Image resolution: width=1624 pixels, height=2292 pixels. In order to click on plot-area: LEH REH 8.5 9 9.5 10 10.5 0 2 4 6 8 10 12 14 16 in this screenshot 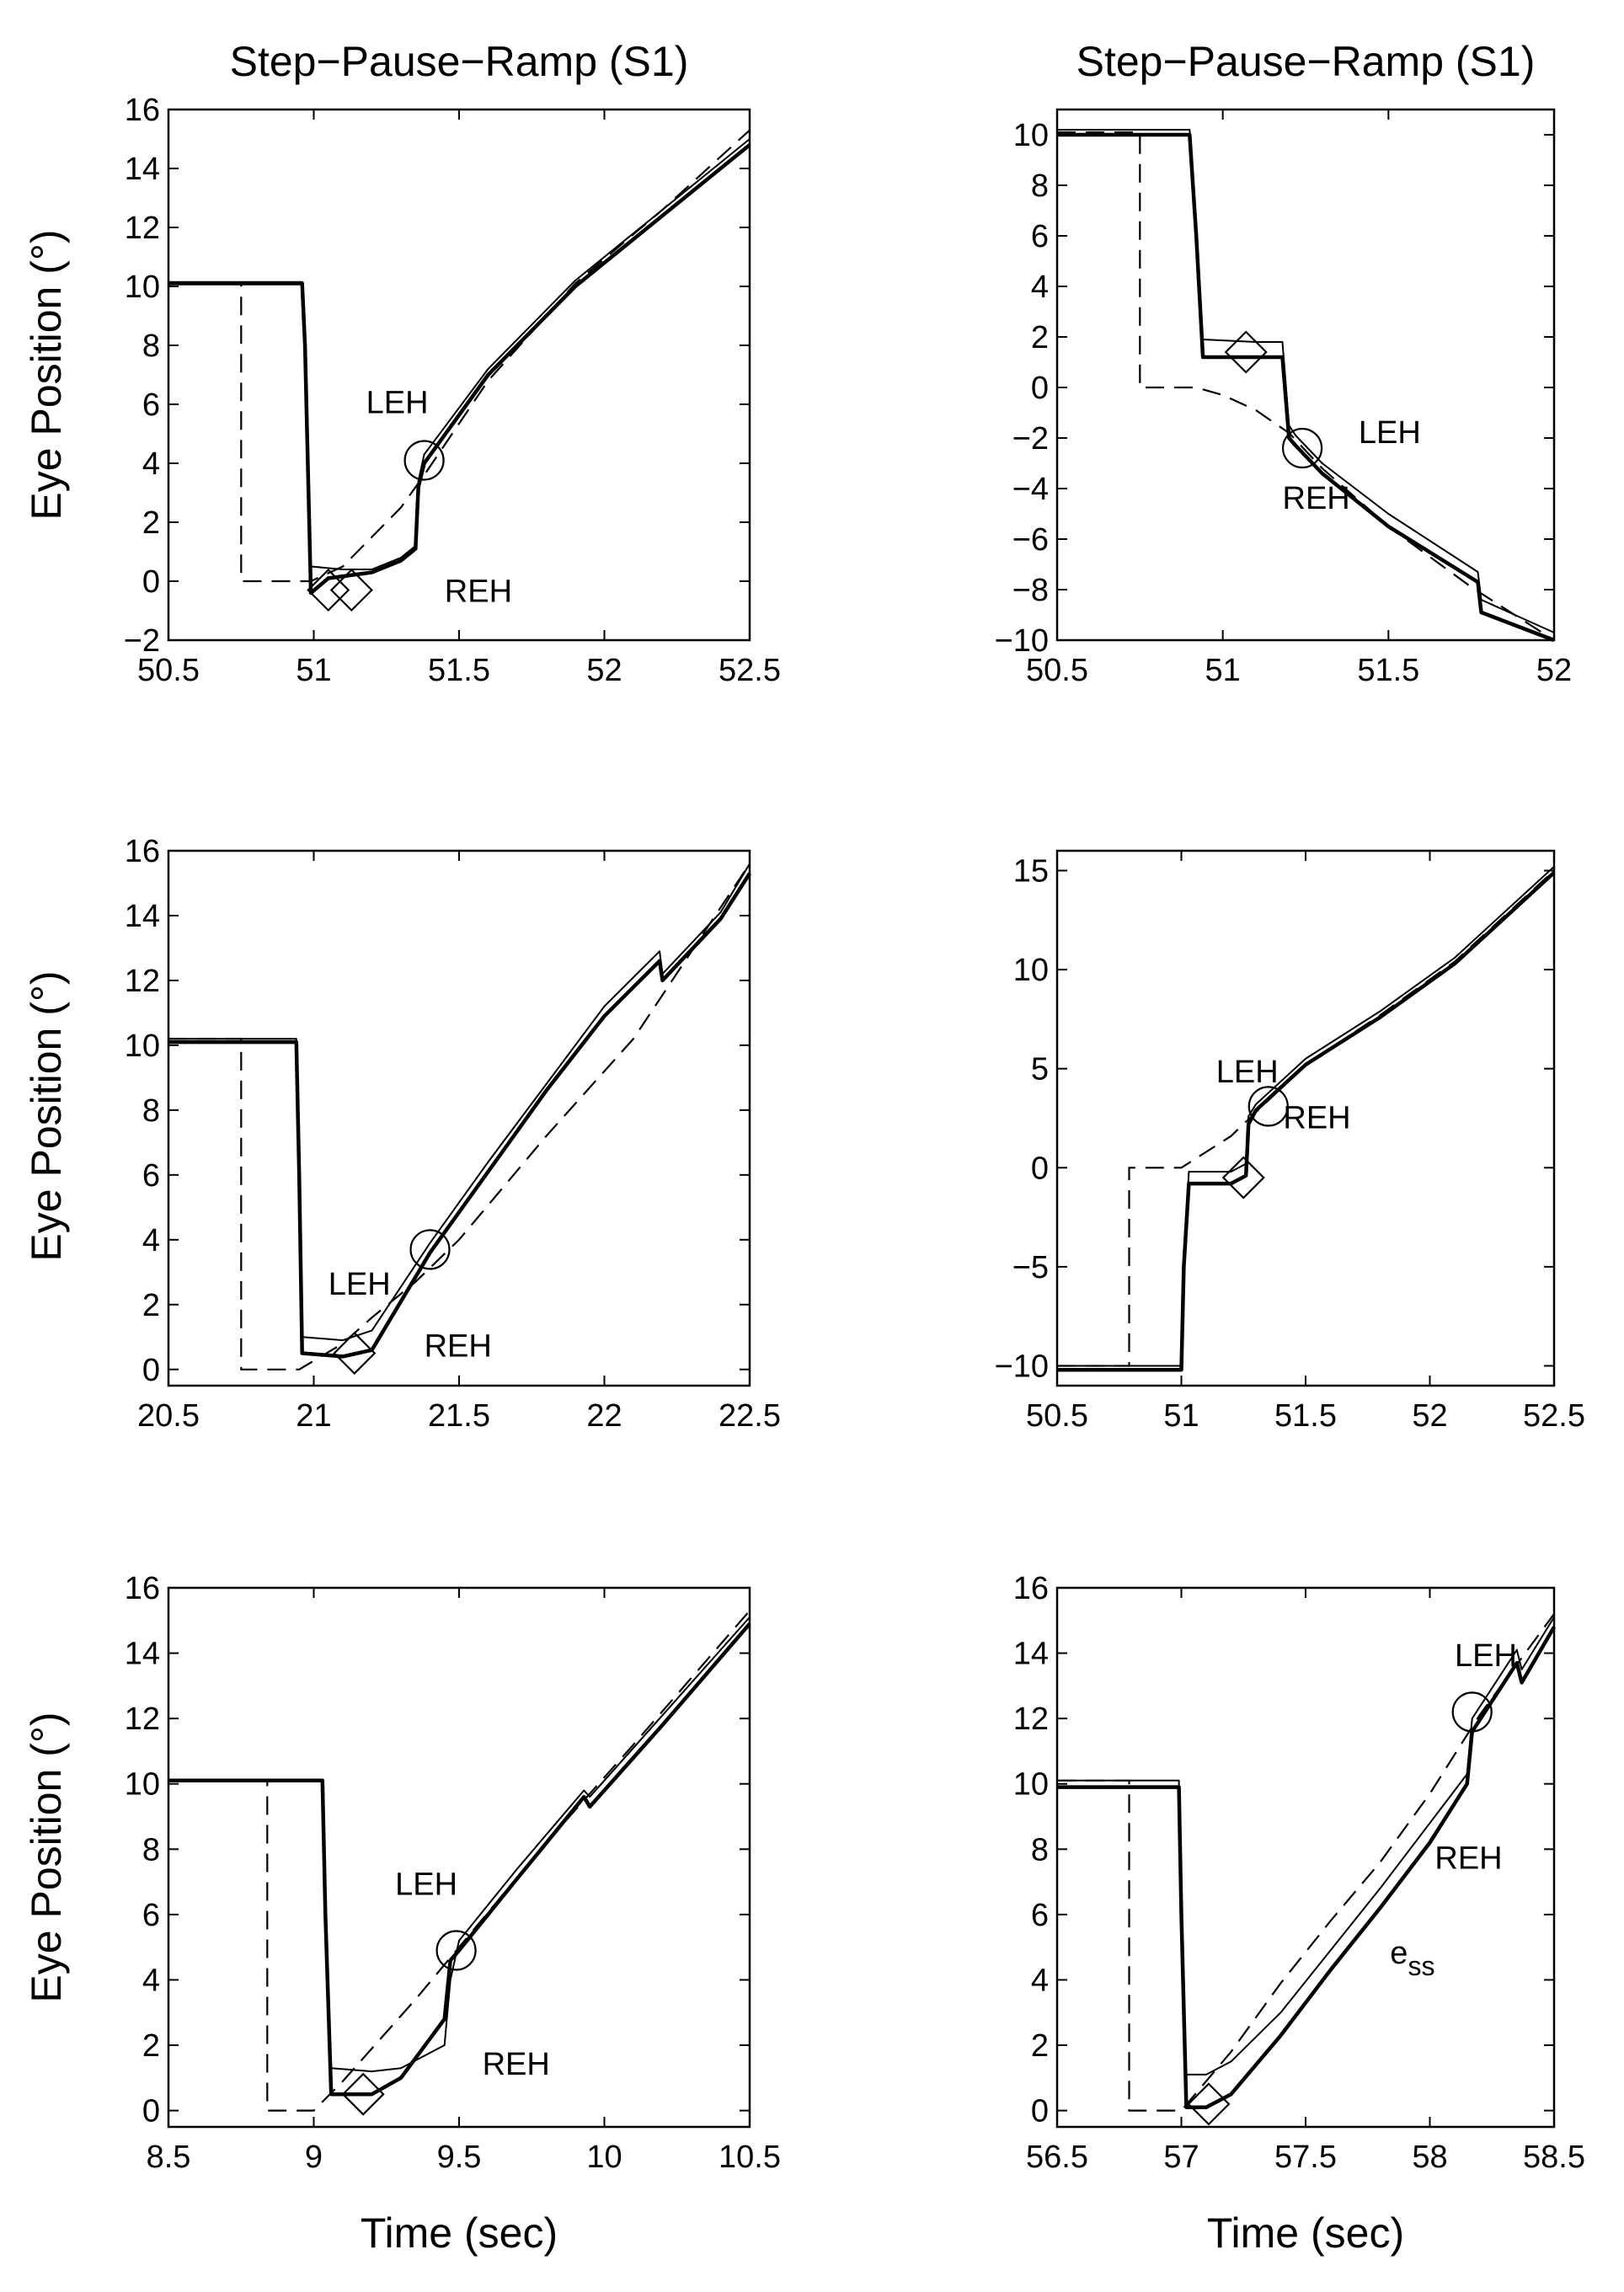, I will do `click(453, 1873)`.